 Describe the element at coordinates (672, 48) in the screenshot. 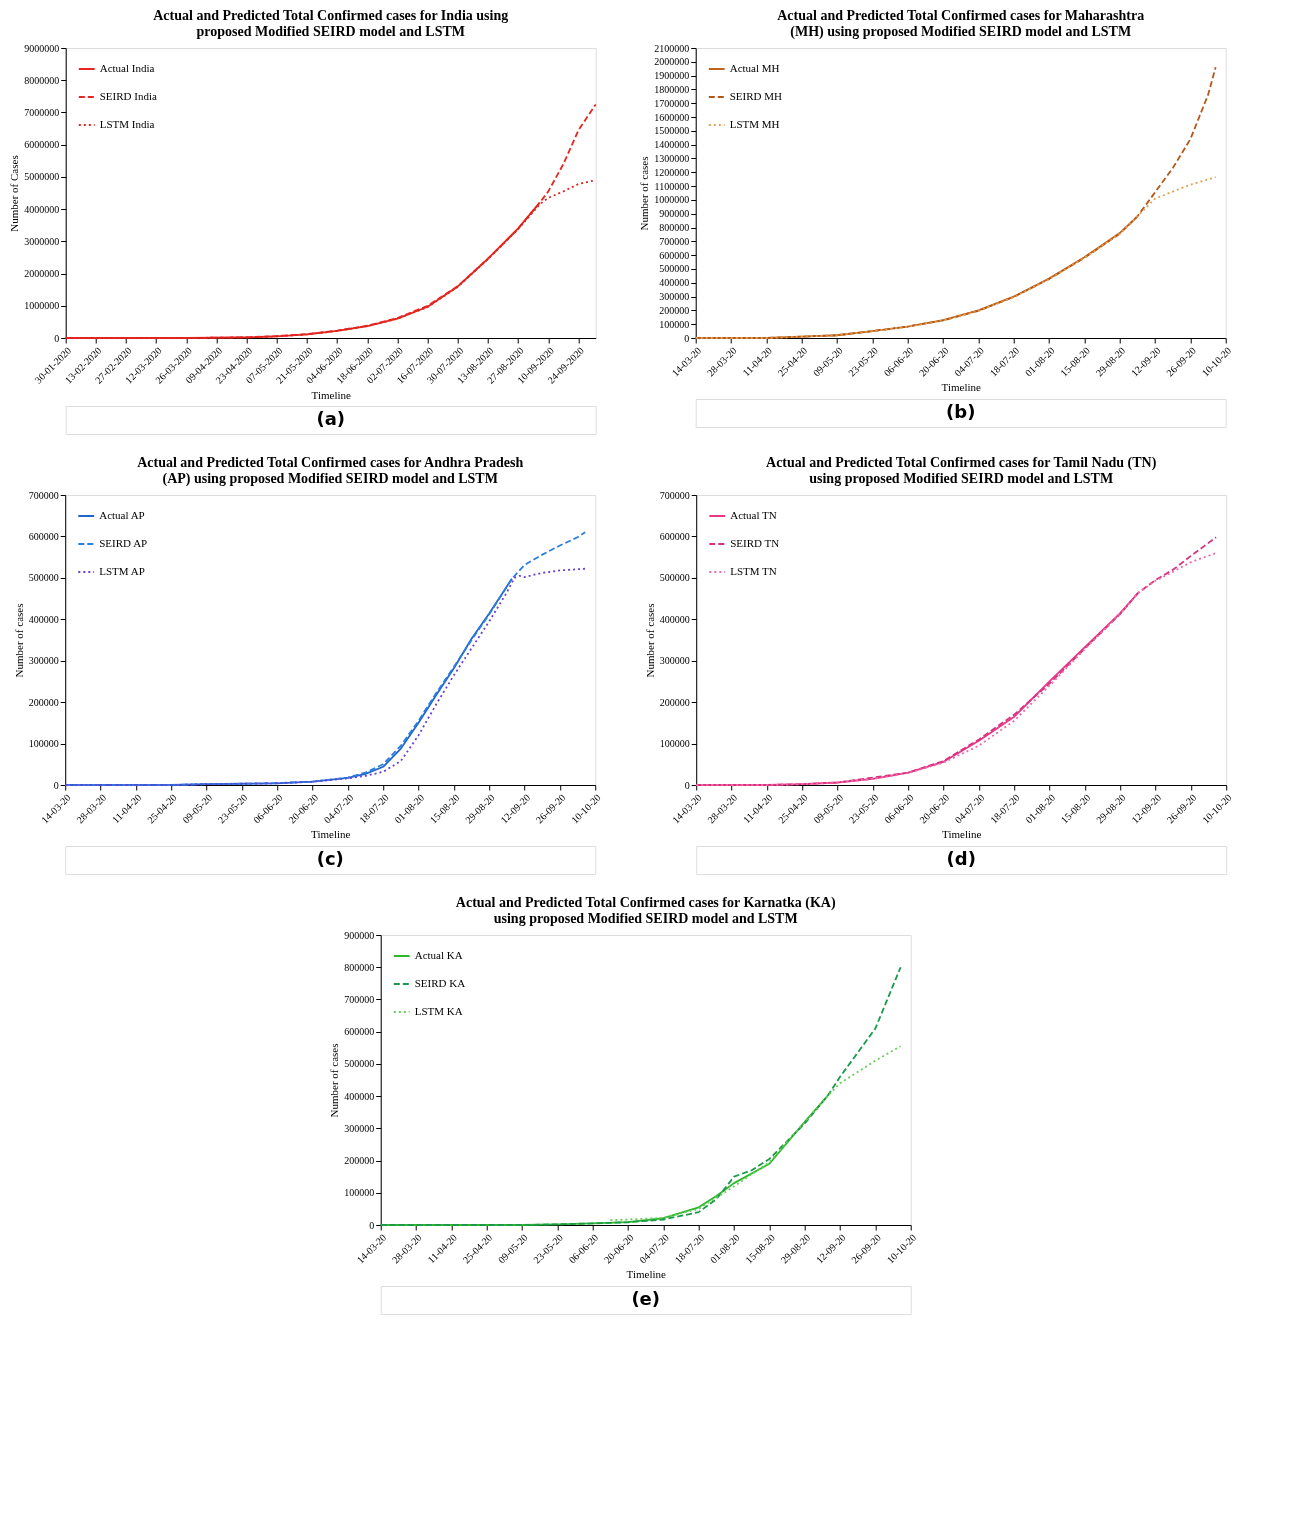

I see `y-tick-label: 2100000` at that location.